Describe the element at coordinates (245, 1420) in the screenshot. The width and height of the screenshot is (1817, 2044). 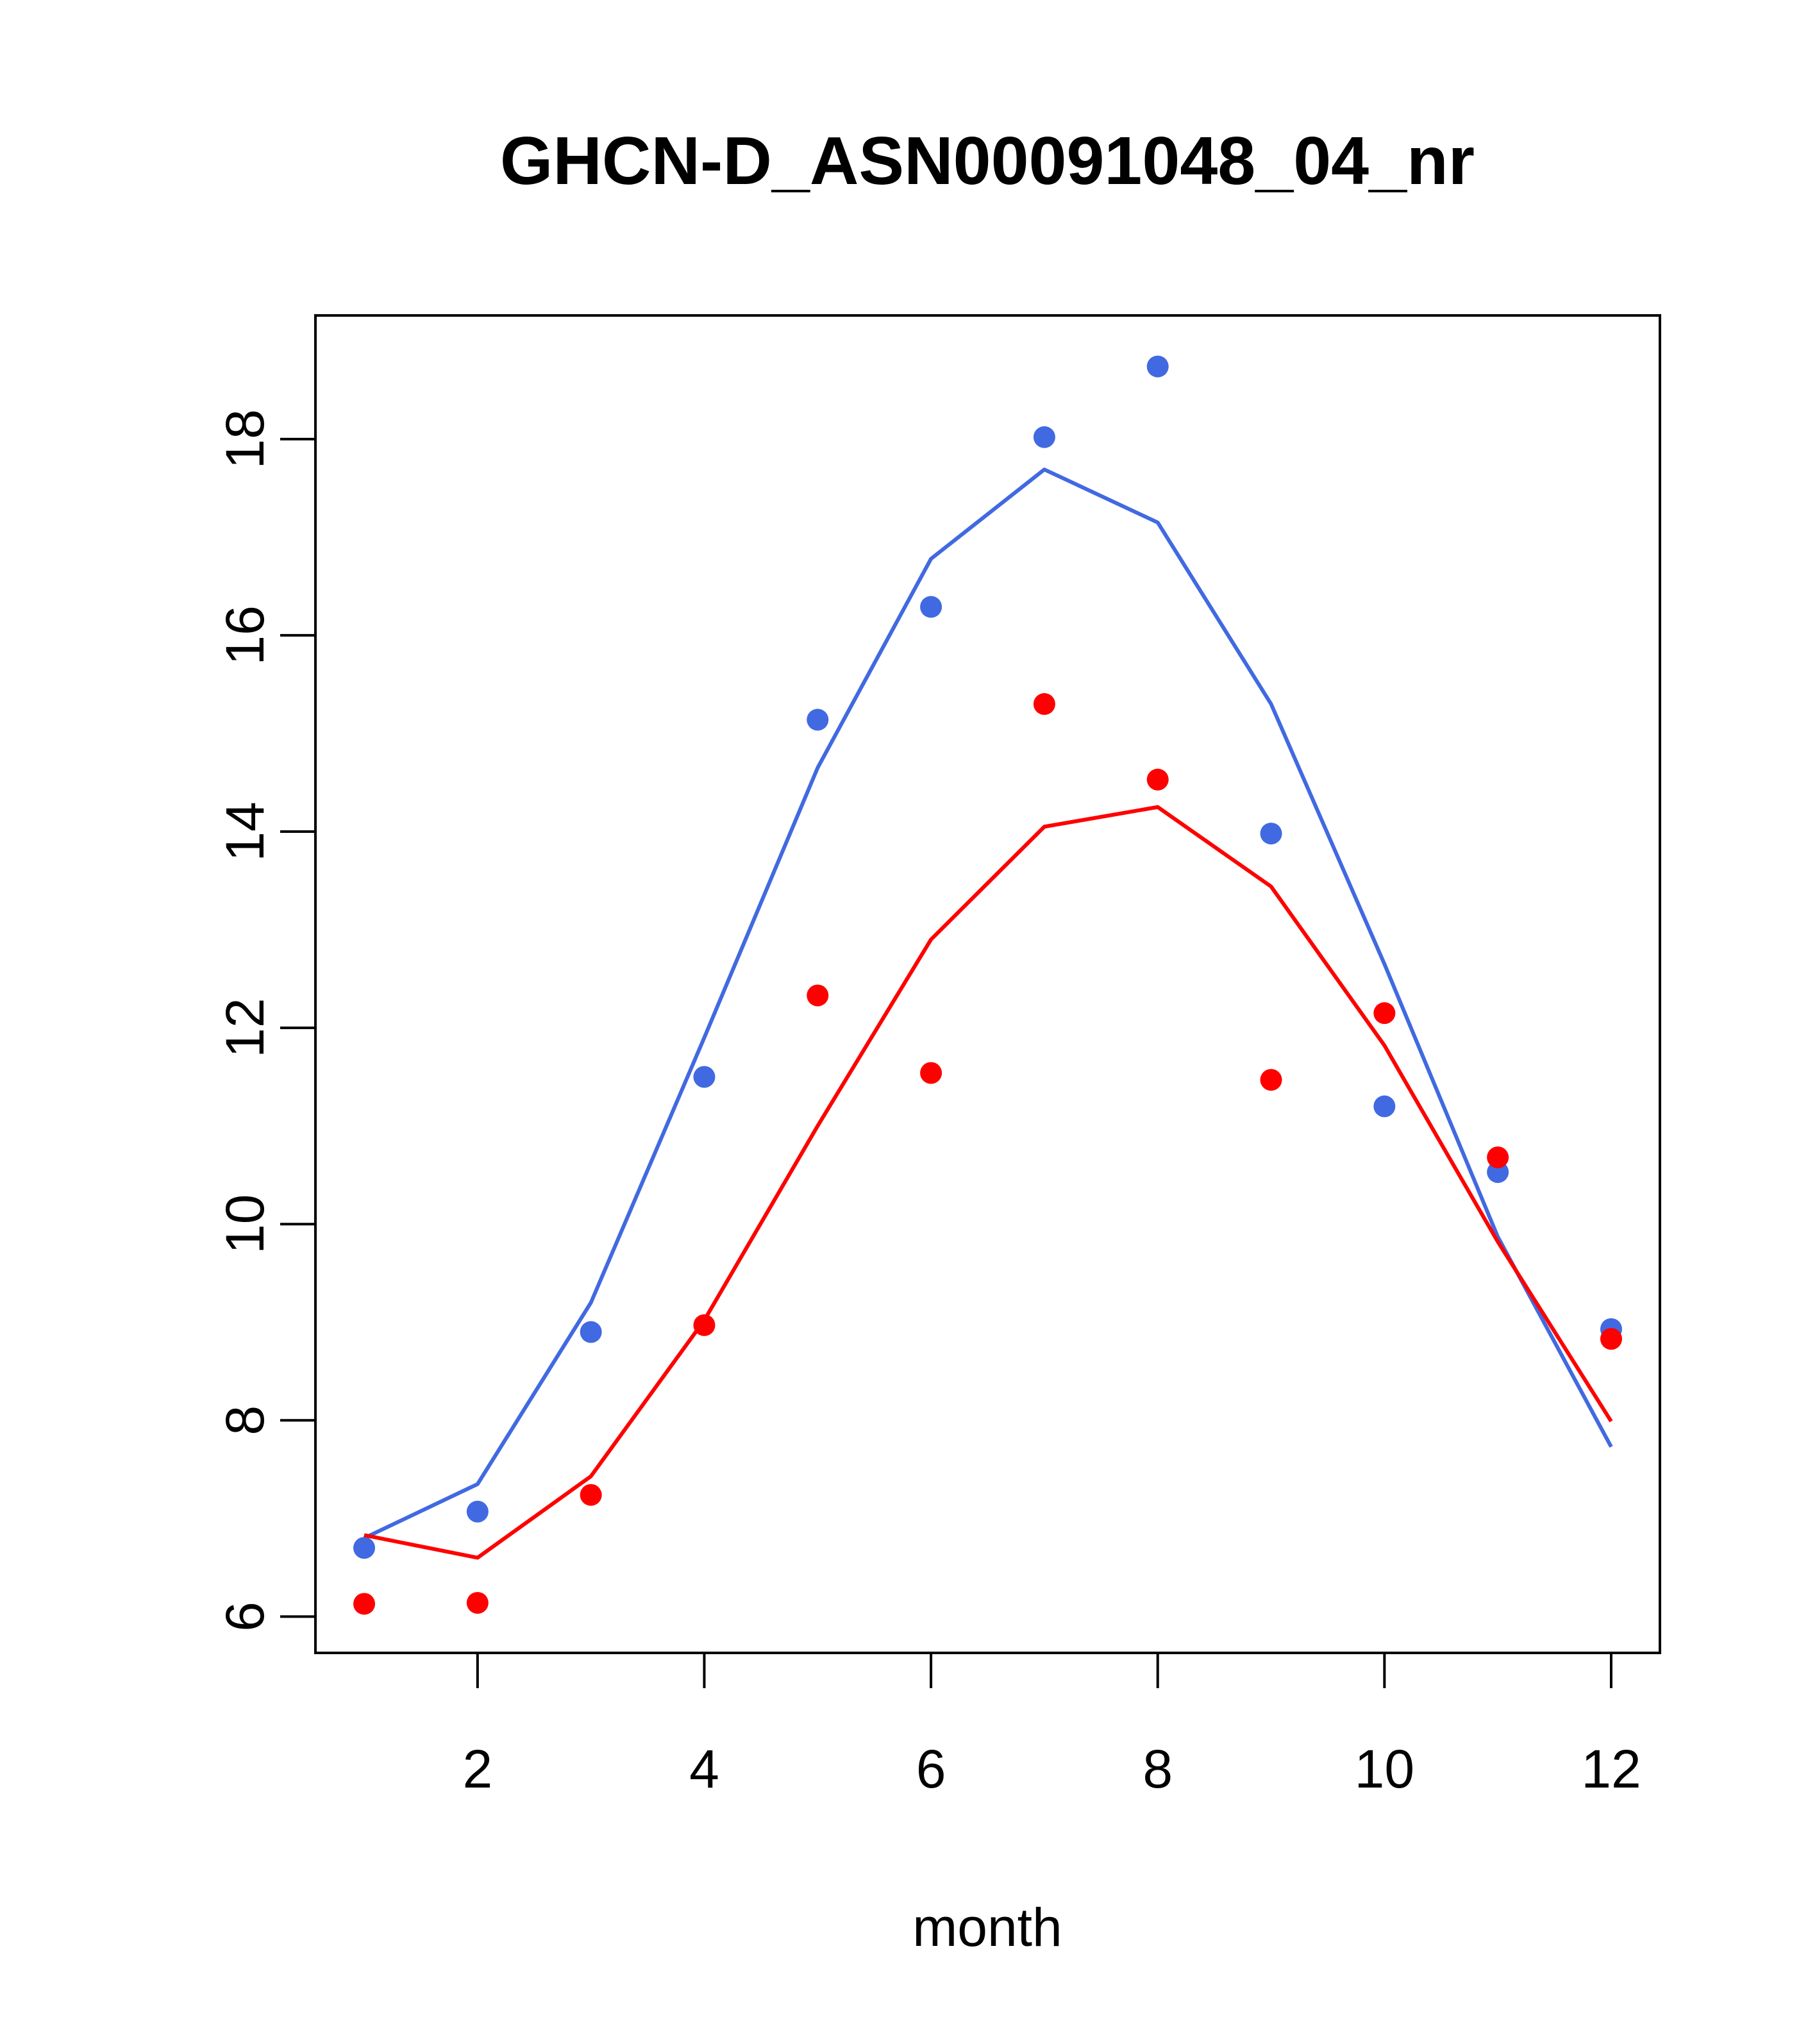
I see `y-tick-label: 8` at that location.